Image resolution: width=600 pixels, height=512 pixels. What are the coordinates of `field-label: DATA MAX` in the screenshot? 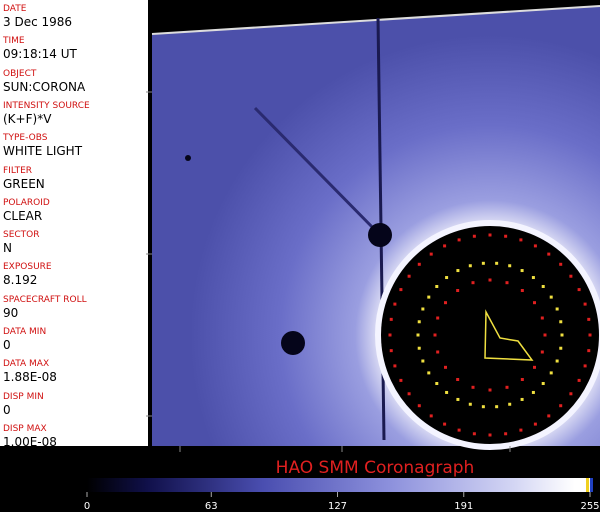 It's located at (26, 364).